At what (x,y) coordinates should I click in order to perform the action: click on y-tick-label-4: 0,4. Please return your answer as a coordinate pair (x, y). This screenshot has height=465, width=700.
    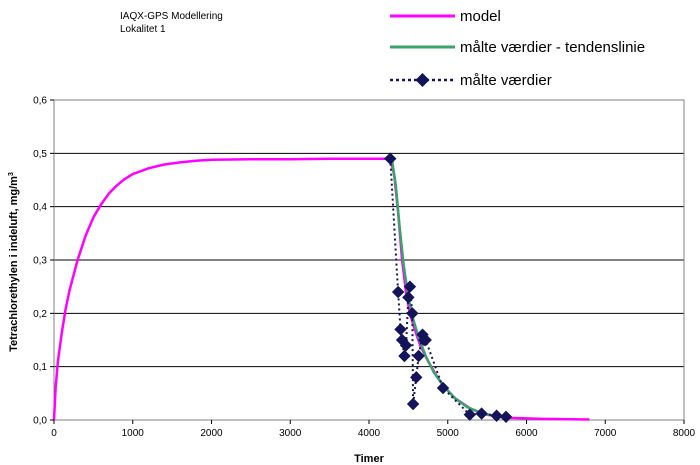
    Looking at the image, I should click on (40, 207).